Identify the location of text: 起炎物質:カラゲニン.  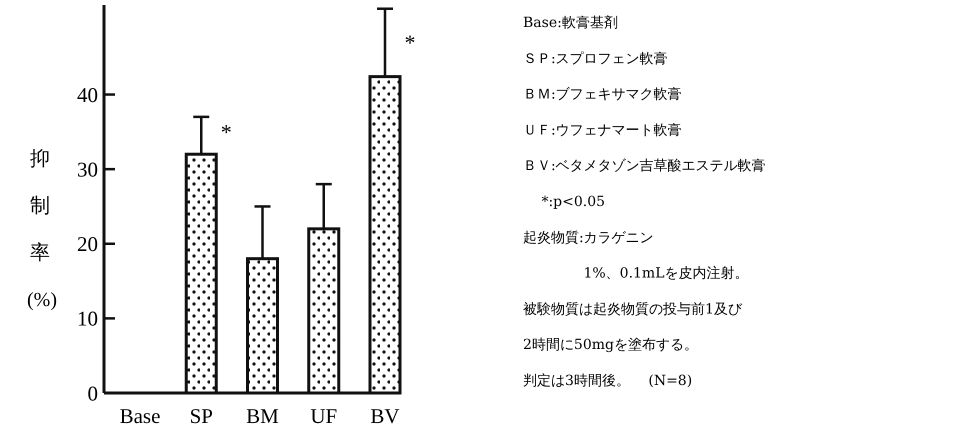
(588, 238).